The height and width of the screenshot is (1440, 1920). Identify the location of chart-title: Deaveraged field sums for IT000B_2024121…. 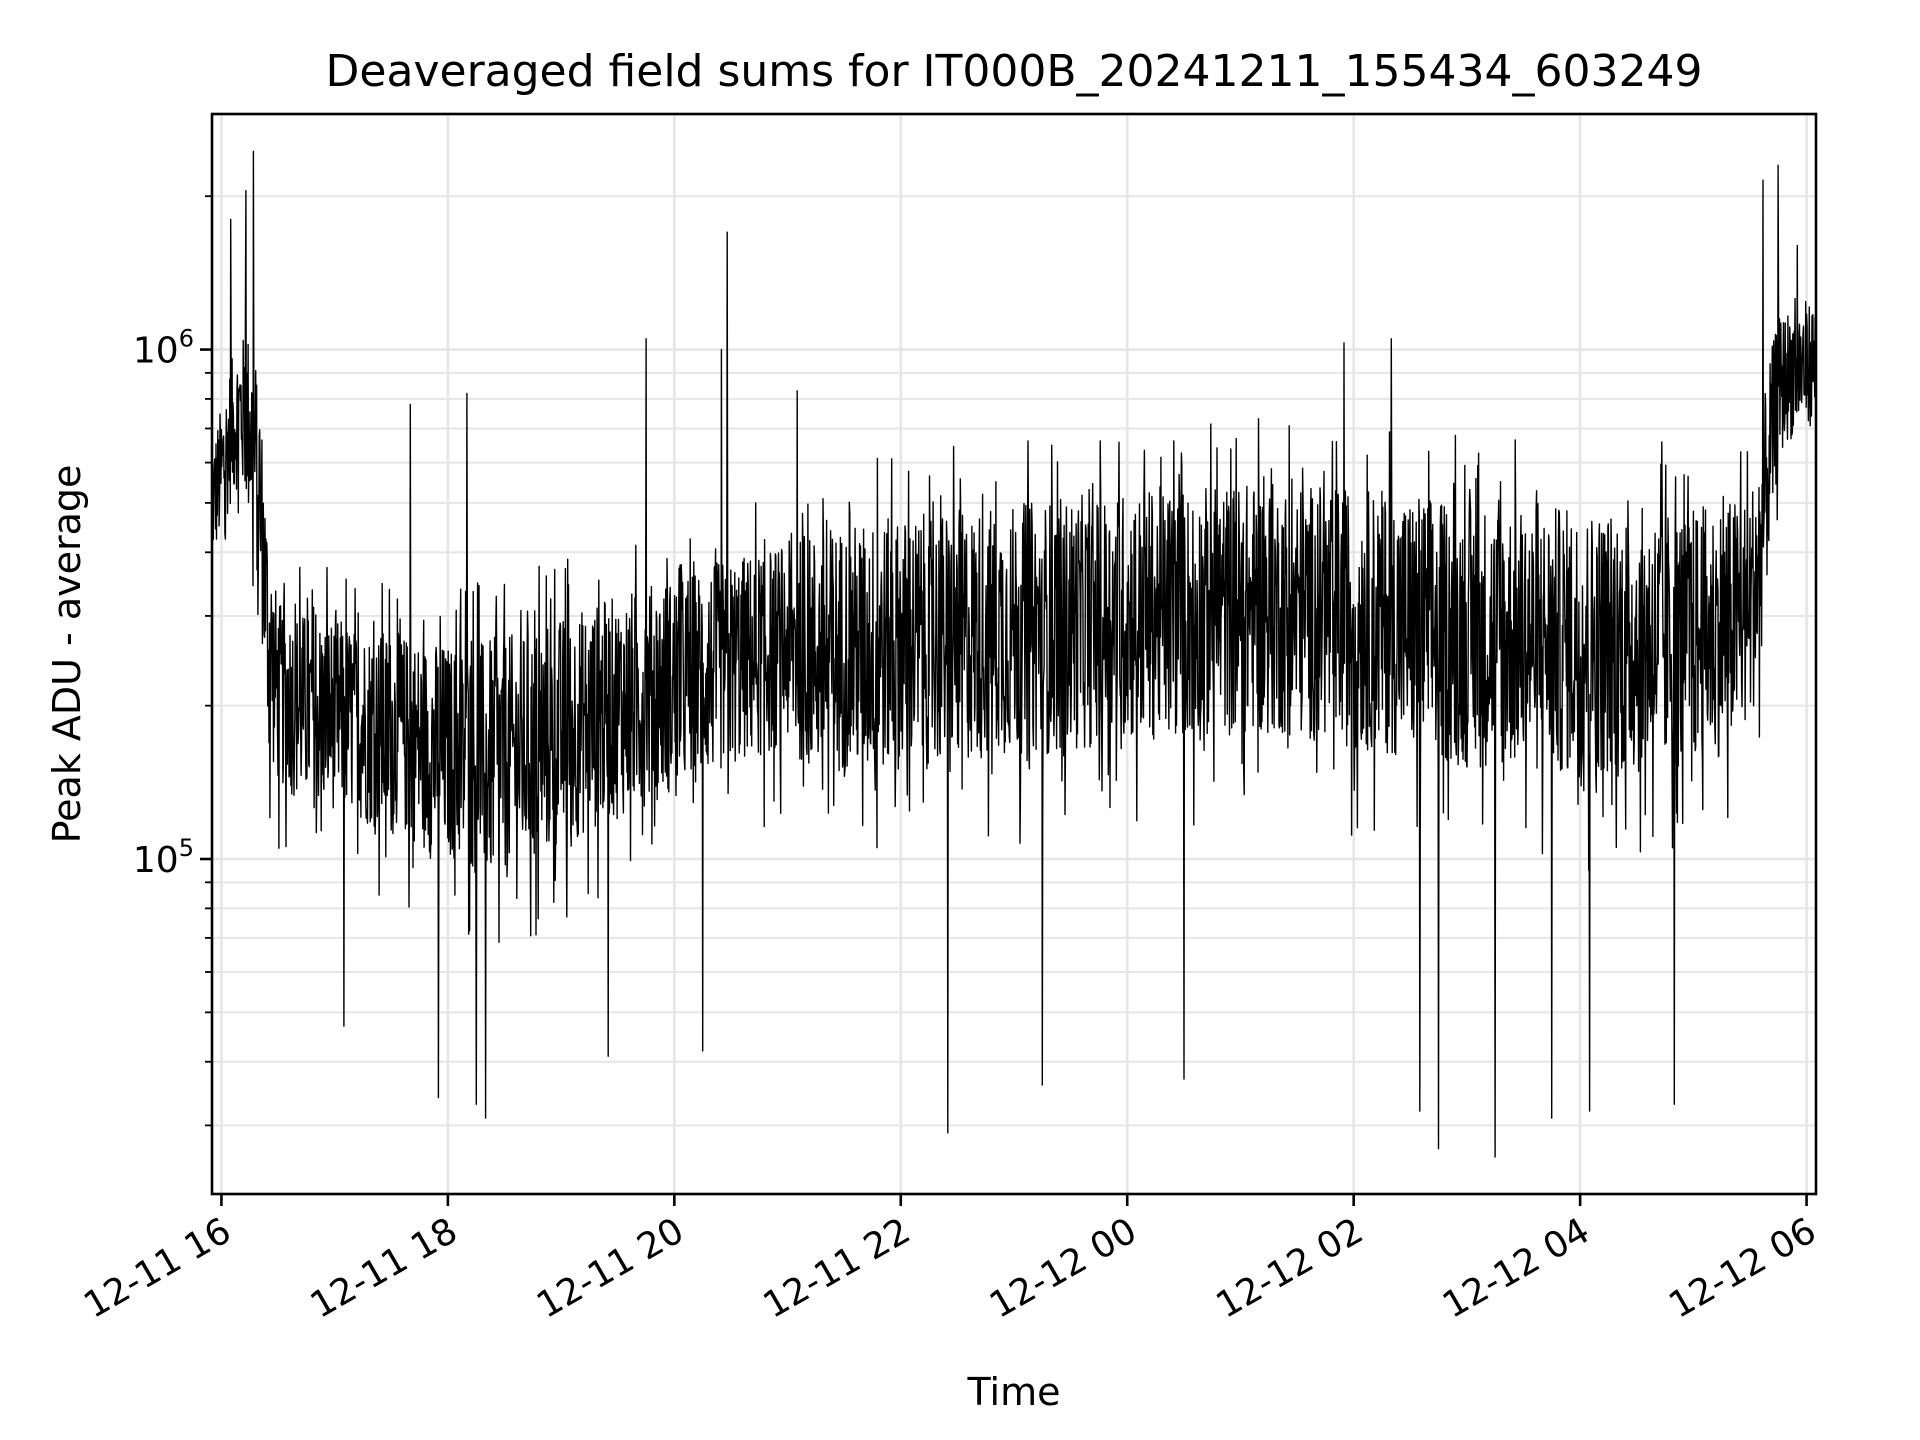
(1014, 71).